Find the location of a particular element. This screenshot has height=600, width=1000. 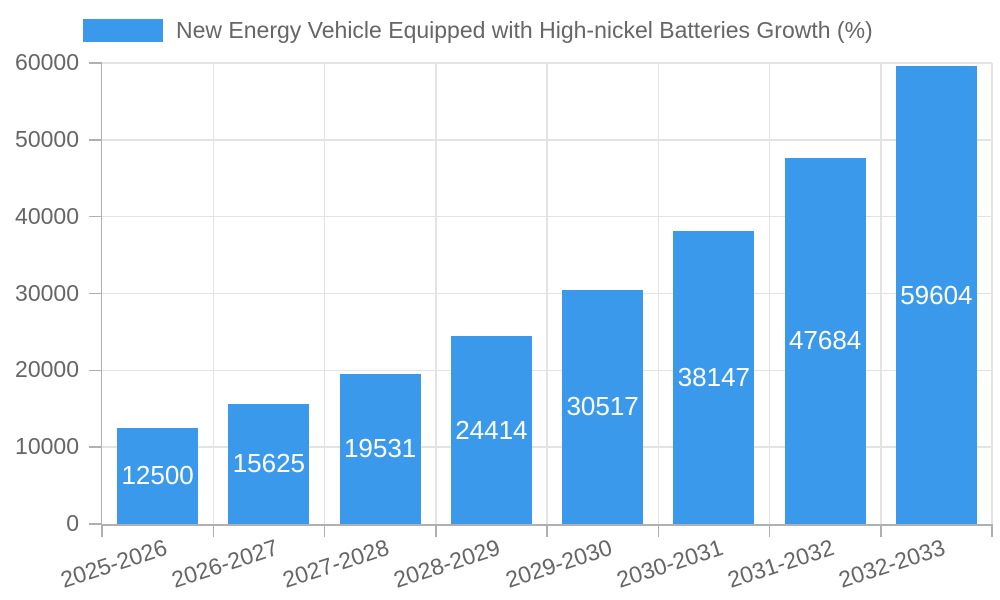

bar: 12500 is located at coordinates (158, 475).